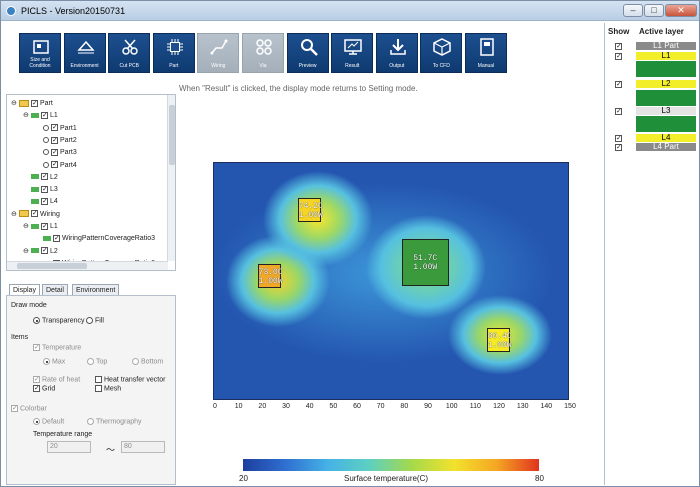 The width and height of the screenshot is (700, 487). What do you see at coordinates (85, 47) in the screenshot?
I see `environment-icon` at bounding box center [85, 47].